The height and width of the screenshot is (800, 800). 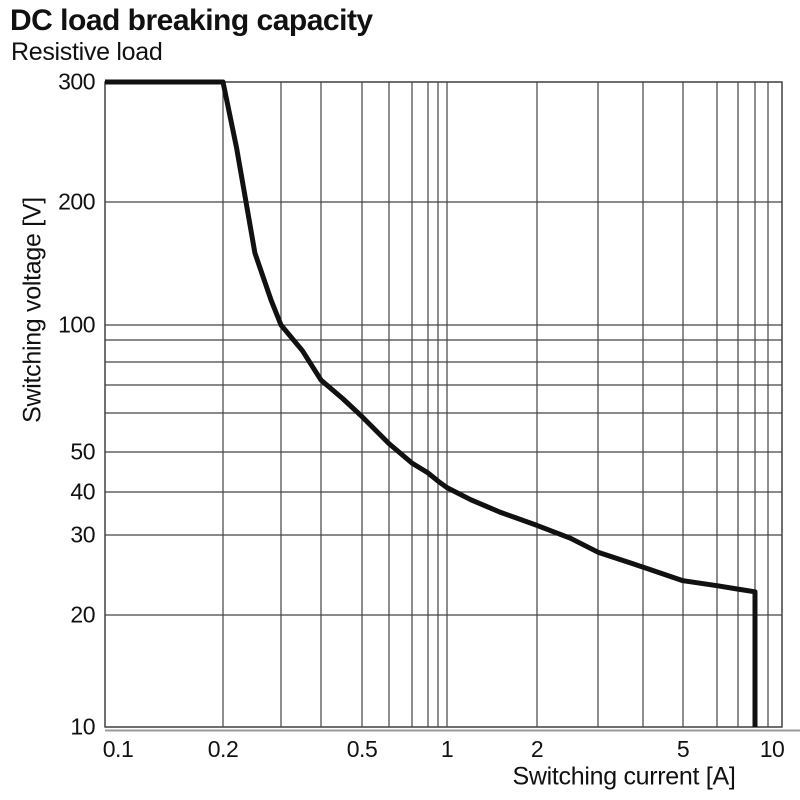 I want to click on page-subtitle: Resistive load, so click(x=87, y=52).